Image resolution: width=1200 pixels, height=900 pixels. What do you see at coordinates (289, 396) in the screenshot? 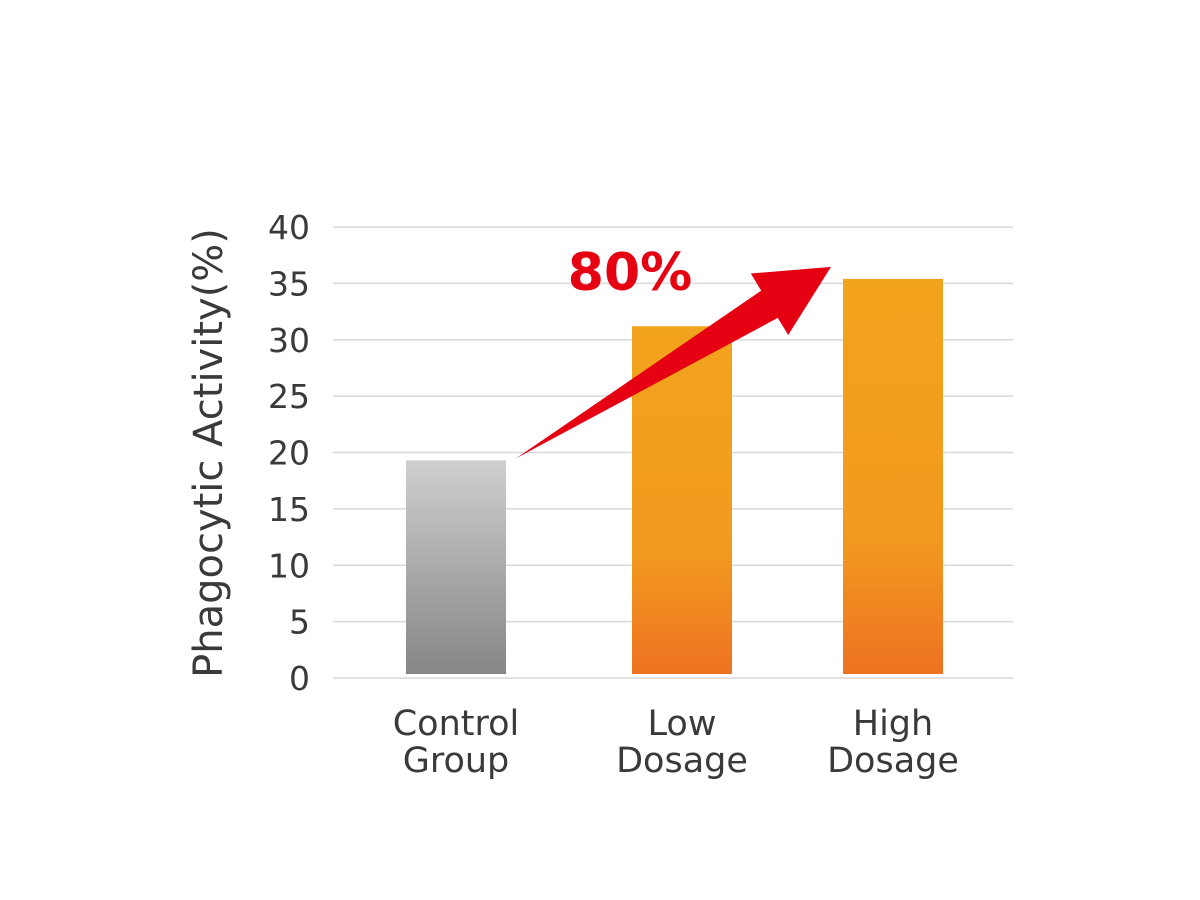
I see `y-tick-label: 25` at bounding box center [289, 396].